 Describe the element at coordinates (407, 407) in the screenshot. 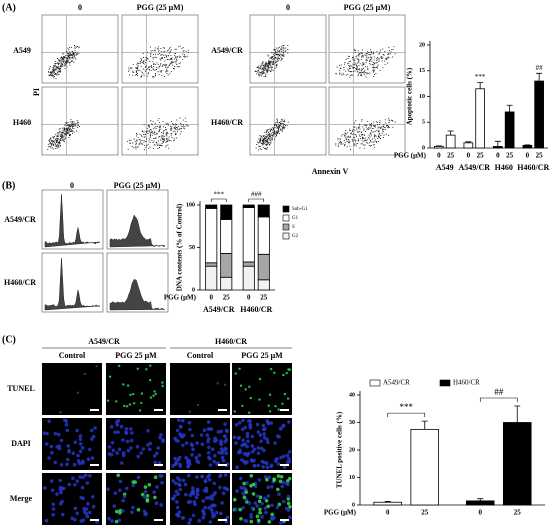

I see `significance: ***` at that location.